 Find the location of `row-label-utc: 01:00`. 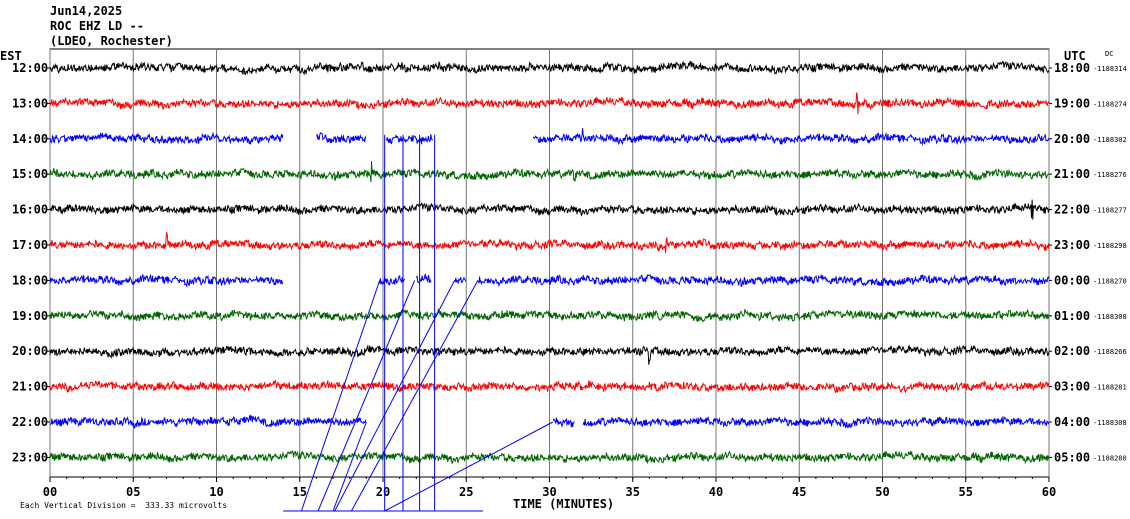

row-label-utc: 01:00 is located at coordinates (1072, 316).